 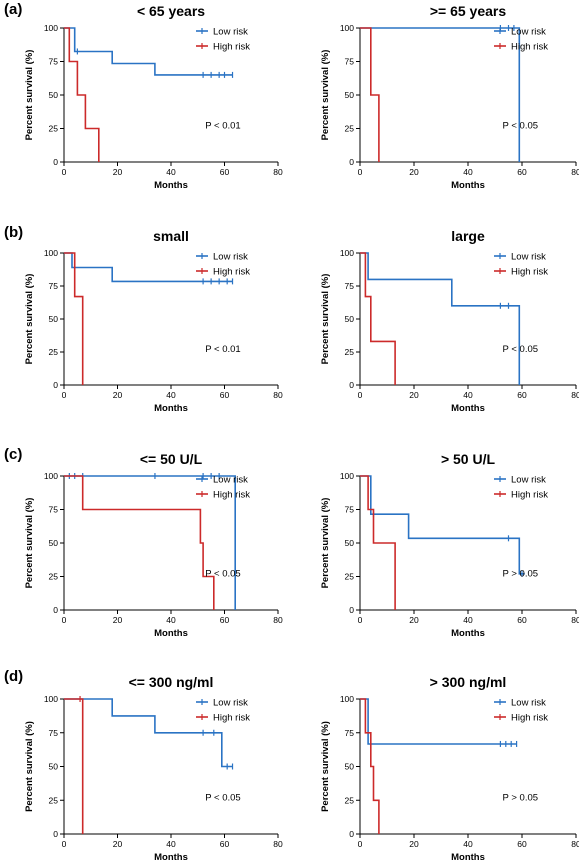 I want to click on chart-le300-x-tick-label: 60, so click(x=225, y=844).